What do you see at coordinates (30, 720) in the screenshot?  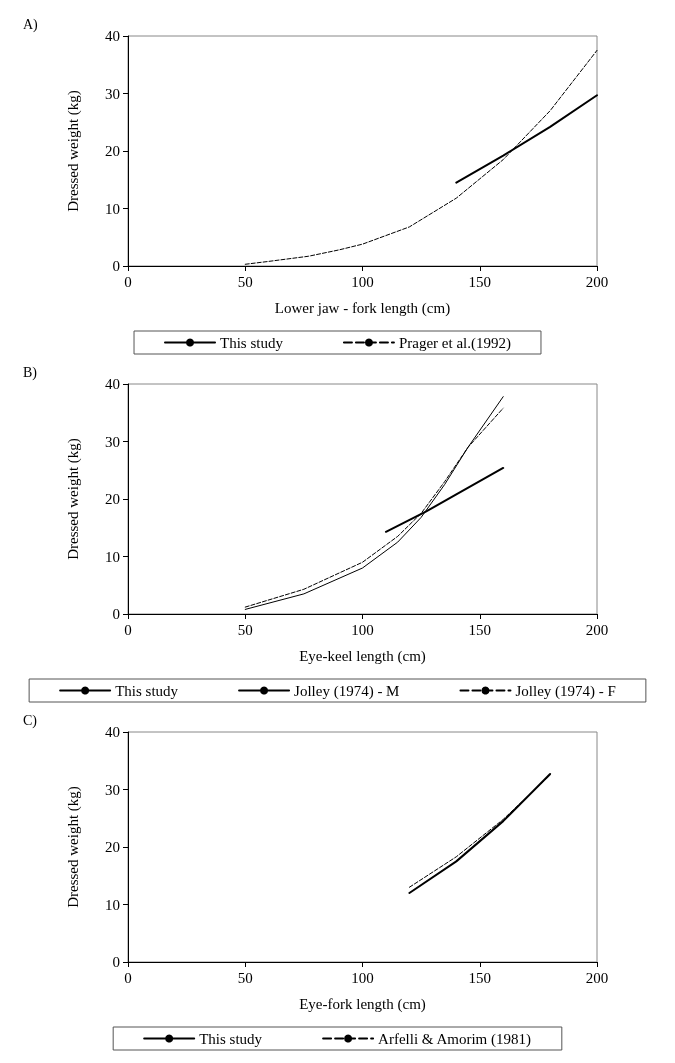 I see `chart-title: C)` at bounding box center [30, 720].